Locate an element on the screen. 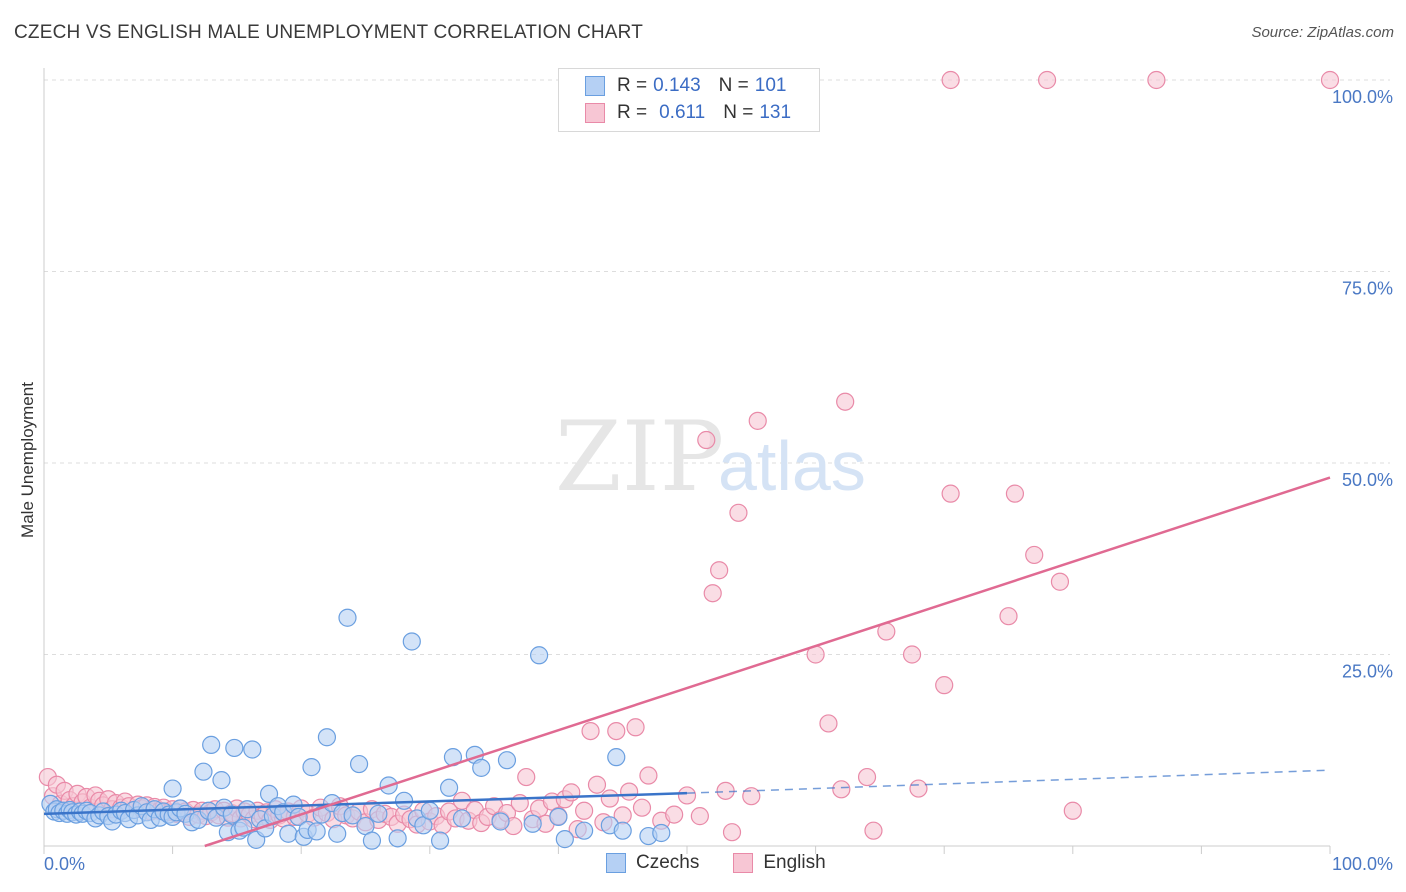 The height and width of the screenshot is (892, 1406). legend-item-english: English is located at coordinates (779, 863).